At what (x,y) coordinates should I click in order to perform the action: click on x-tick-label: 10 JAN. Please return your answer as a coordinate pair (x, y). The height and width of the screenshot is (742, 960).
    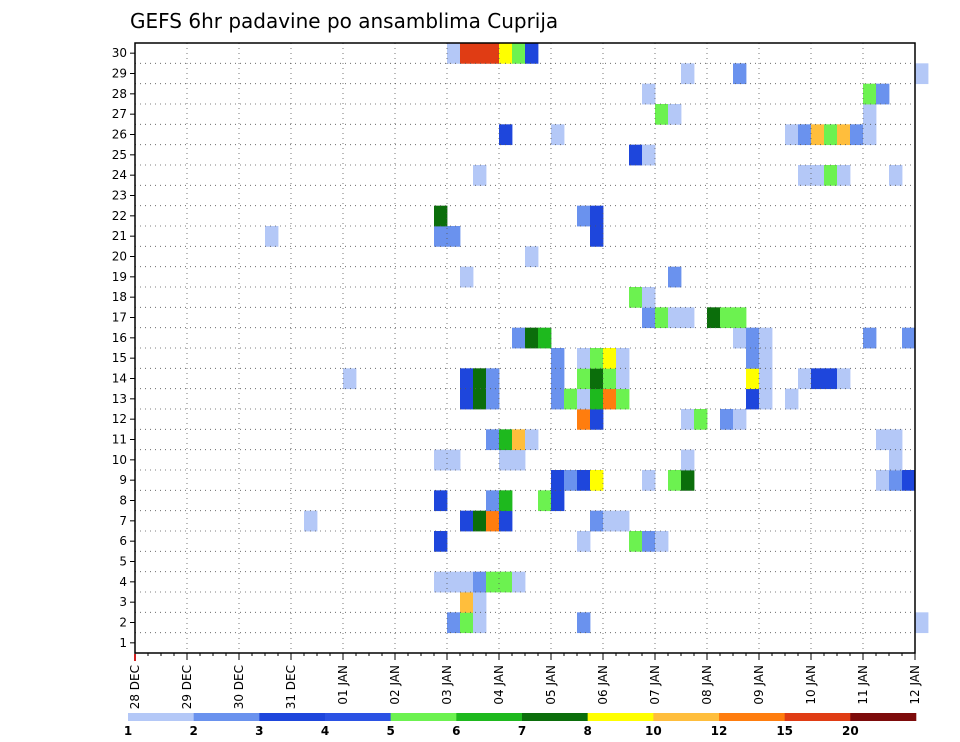
    Looking at the image, I should click on (811, 685).